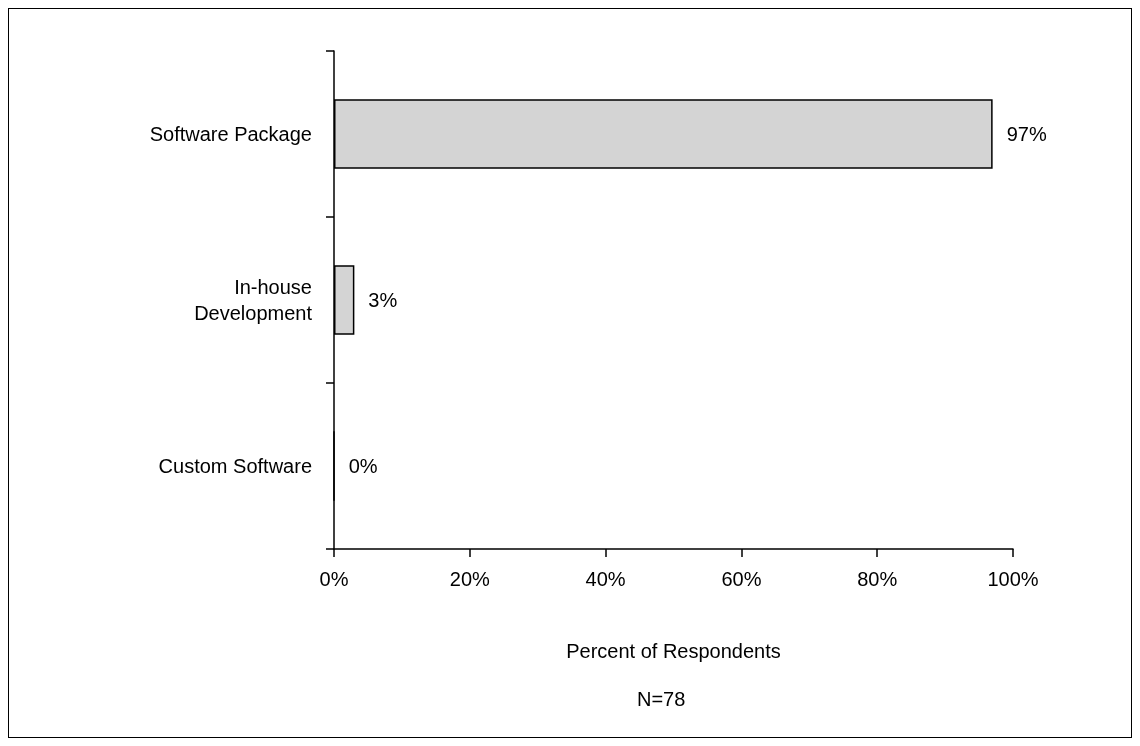 The width and height of the screenshot is (1140, 746). I want to click on y-tick-label: Custom Software, so click(235, 466).